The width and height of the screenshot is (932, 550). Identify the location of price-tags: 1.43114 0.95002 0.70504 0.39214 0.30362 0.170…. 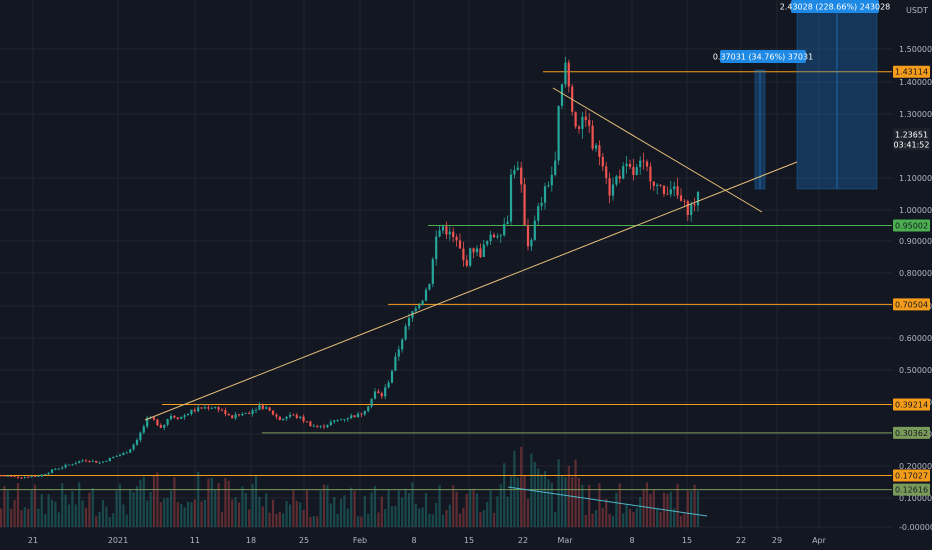
(911, 280).